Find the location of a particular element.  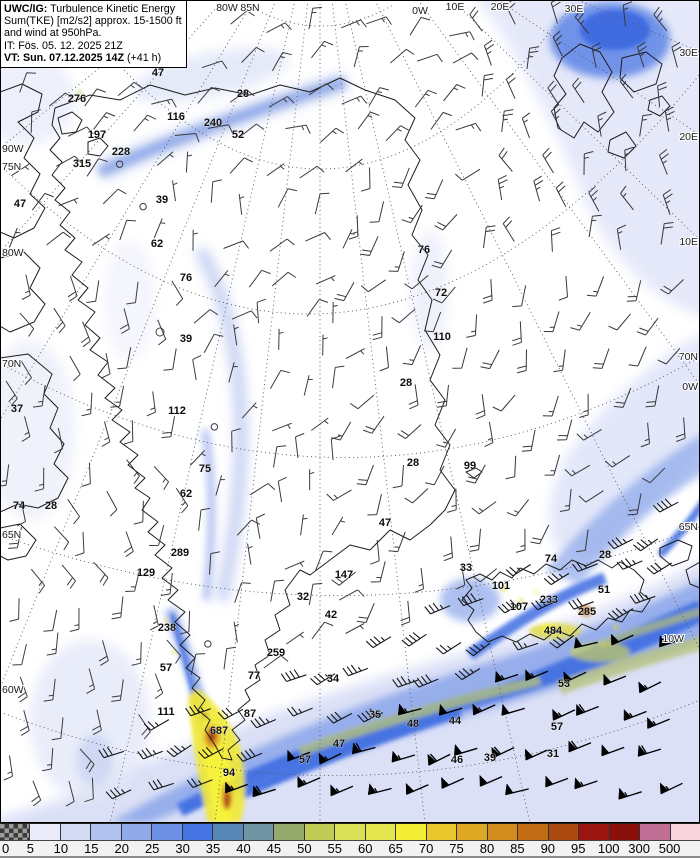

product-title: UWC/IG: Turbulence Kinetic Energy is located at coordinates (90, 9).